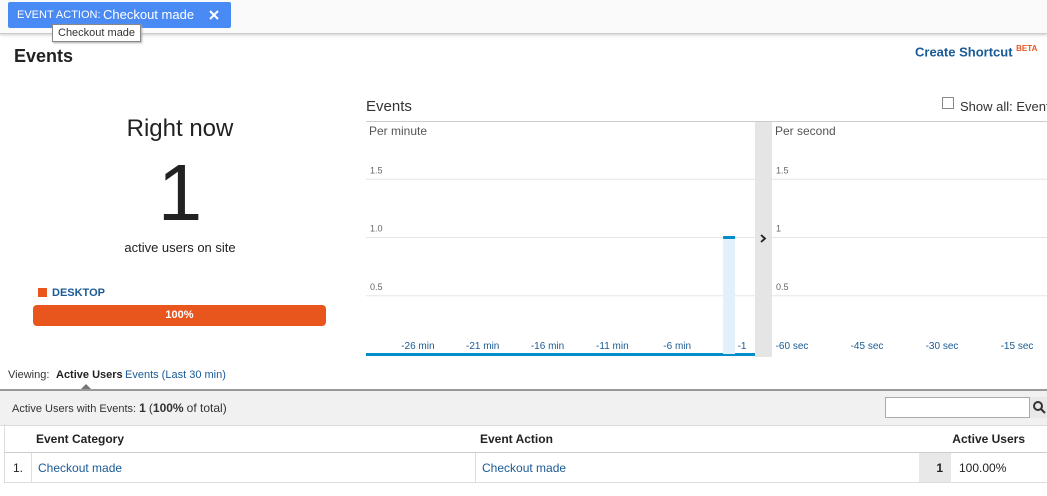 This screenshot has width=1047, height=496. I want to click on tab-active: Active Users, so click(89, 375).